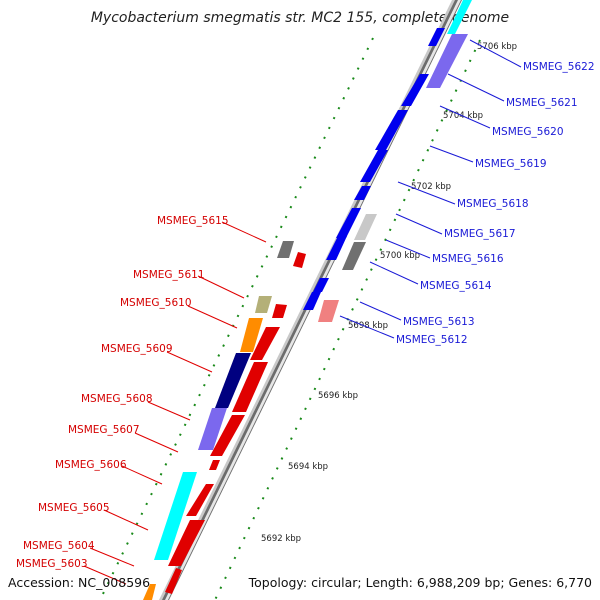 Image resolution: width=600 pixels, height=600 pixels. What do you see at coordinates (459, 17) in the screenshot?
I see `gene-block-cyan-top` at bounding box center [459, 17].